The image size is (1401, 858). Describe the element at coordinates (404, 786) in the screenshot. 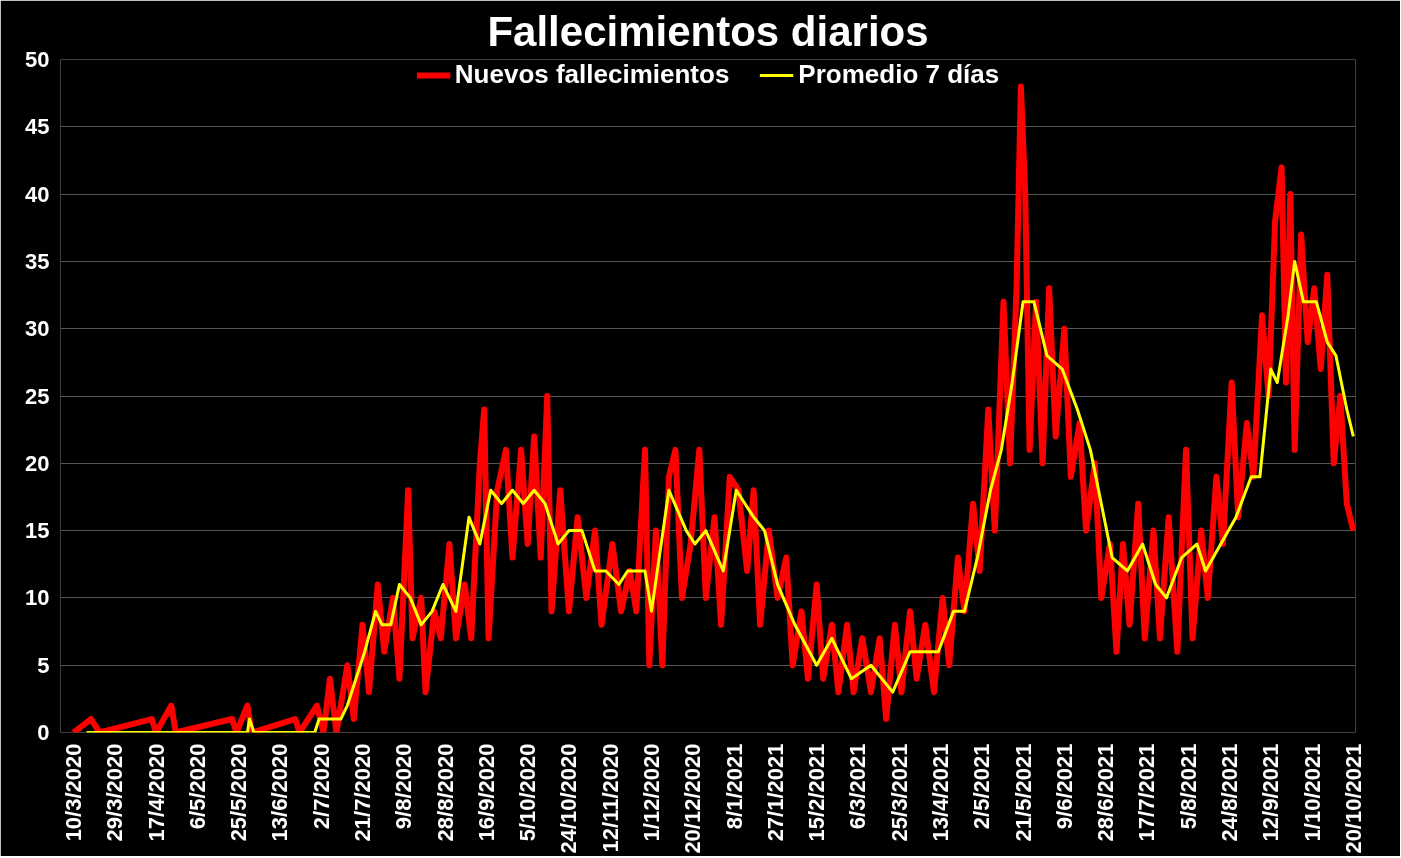

I see `x-tick-label: 9/8/2020` at that location.